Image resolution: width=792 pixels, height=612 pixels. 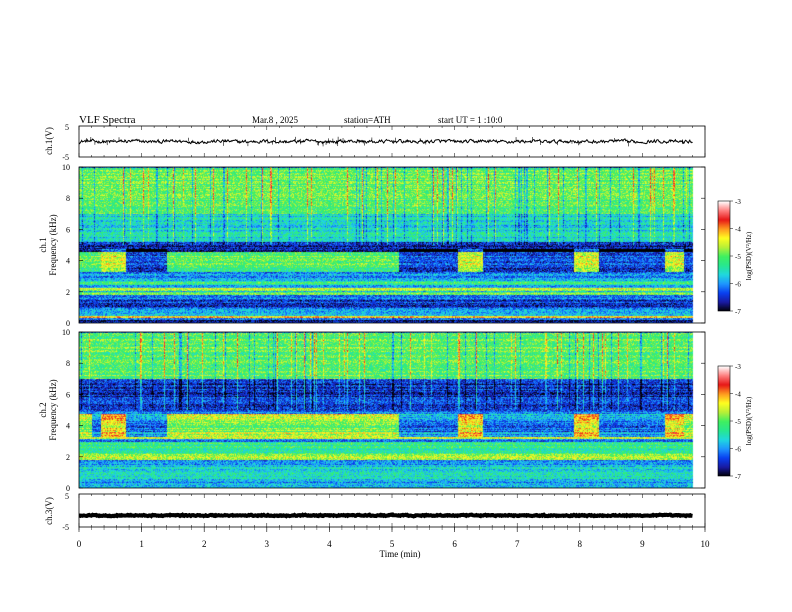 I want to click on ch2-ytick-label: 4, so click(x=68, y=426).